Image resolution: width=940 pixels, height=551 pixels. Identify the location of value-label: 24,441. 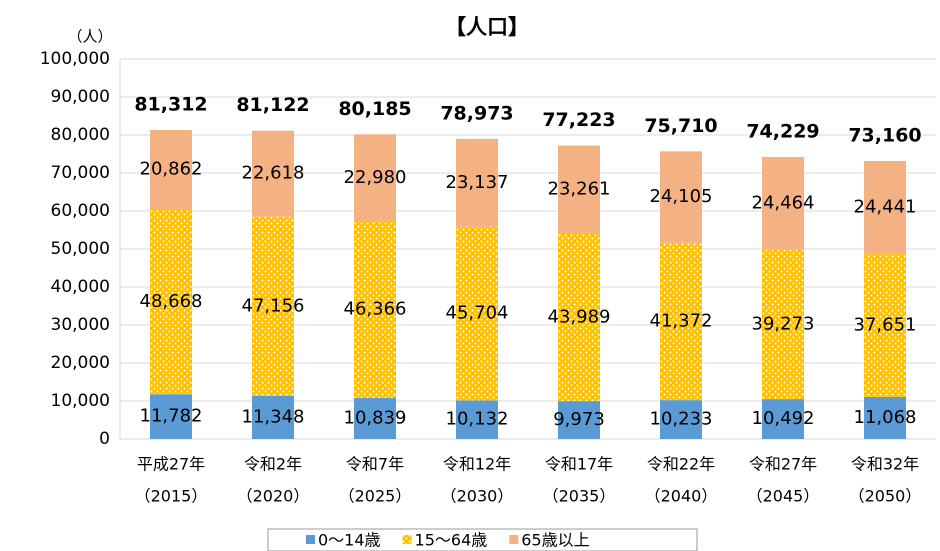
(885, 206).